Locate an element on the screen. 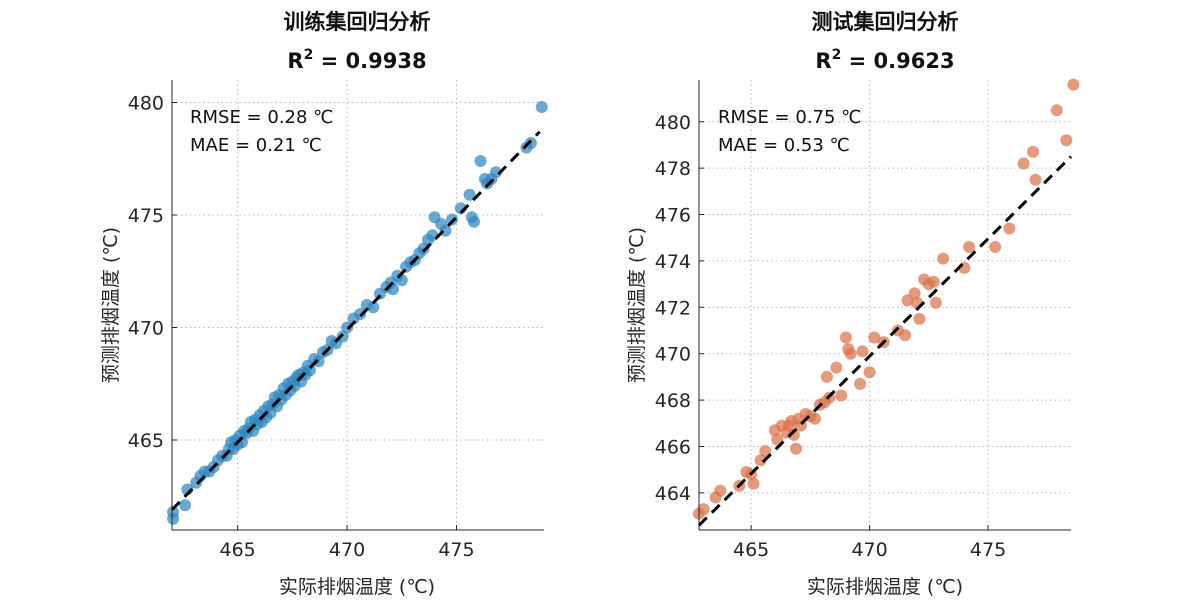 This screenshot has height=600, width=1200. test-y-ticks: 464 466 468 470 472 474 476 478 480 is located at coordinates (673, 308).